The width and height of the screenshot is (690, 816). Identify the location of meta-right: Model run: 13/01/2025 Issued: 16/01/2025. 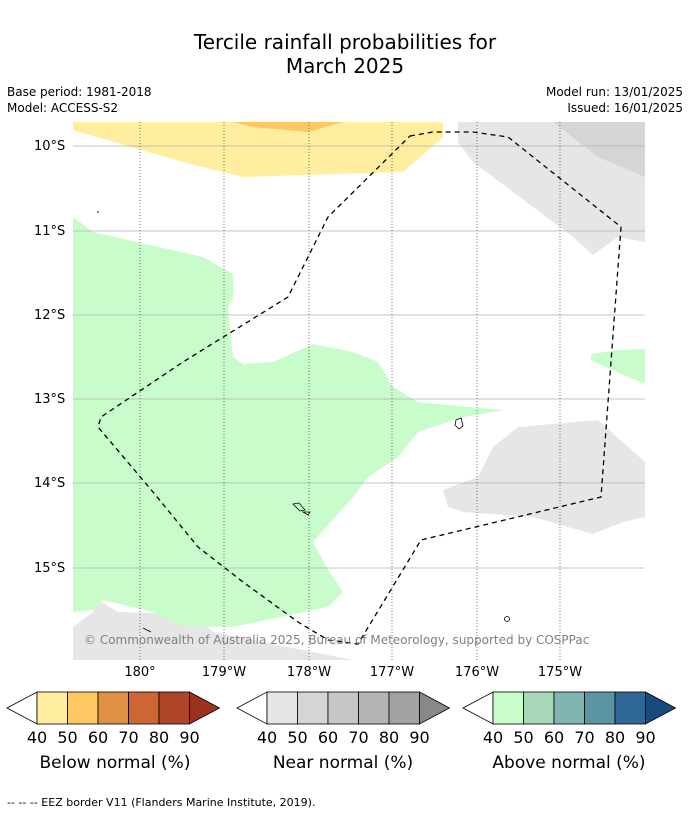
(614, 100).